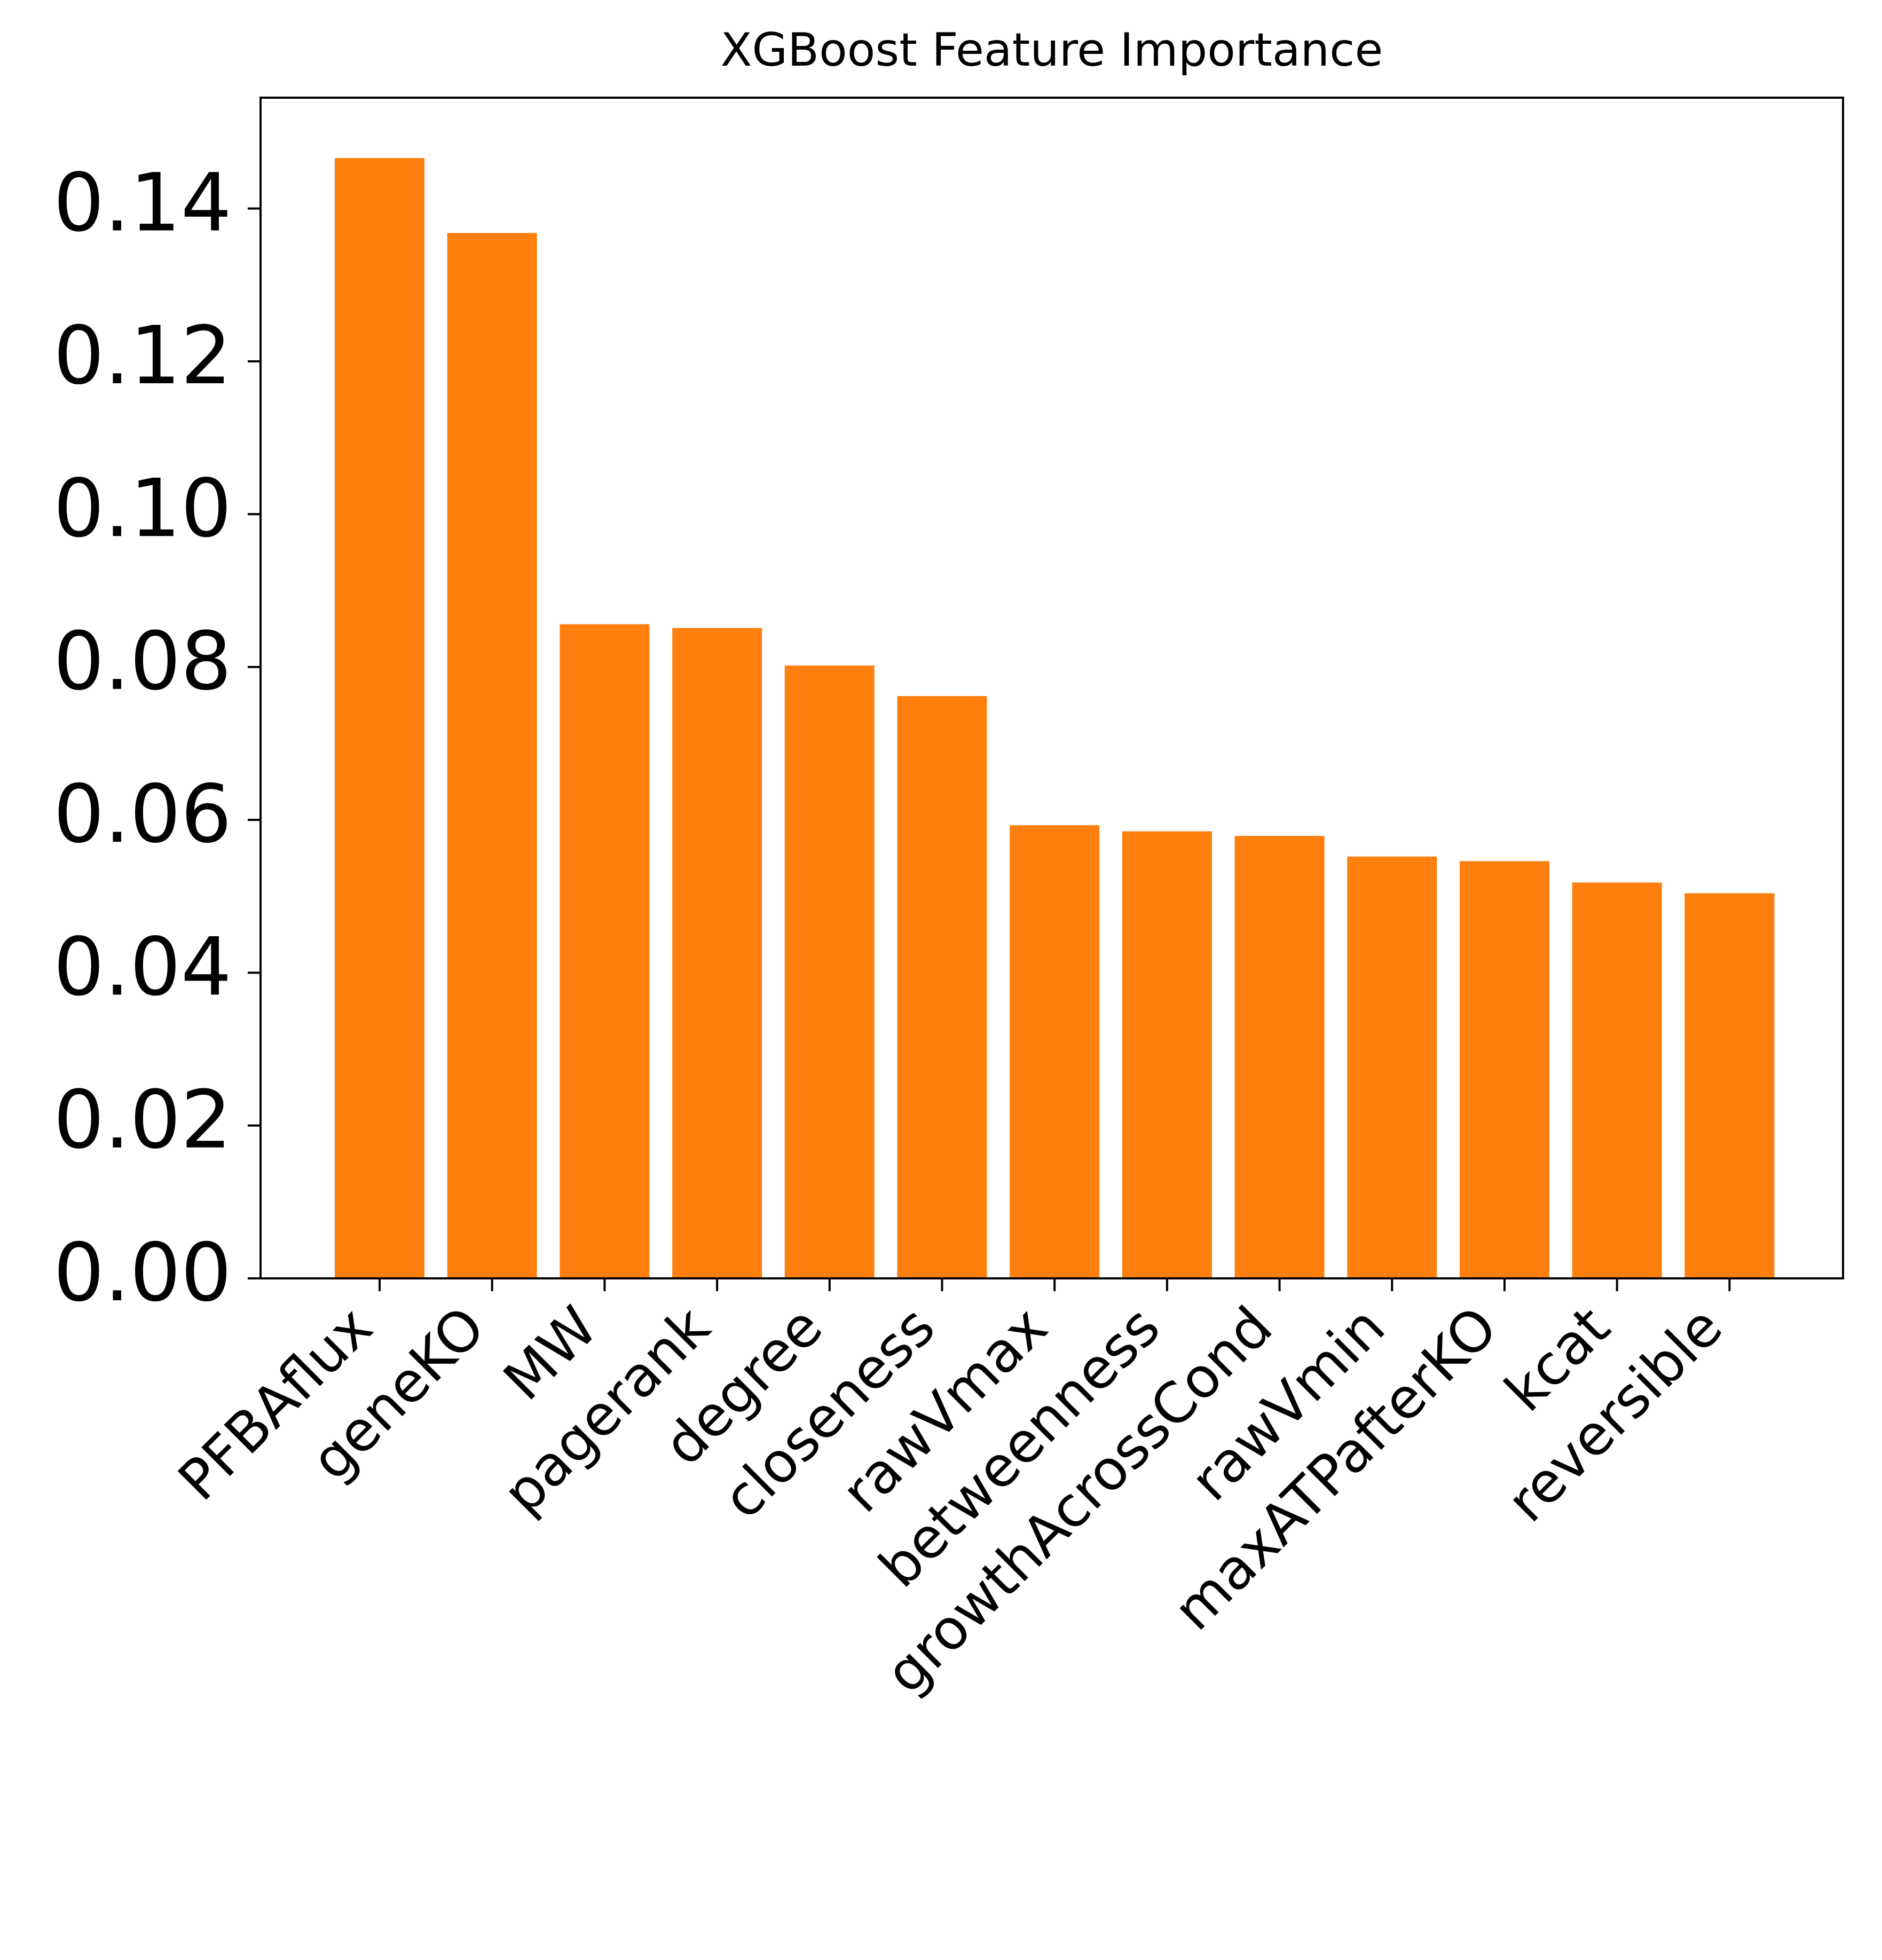 Image resolution: width=1882 pixels, height=1960 pixels. I want to click on bar-degree, so click(829, 971).